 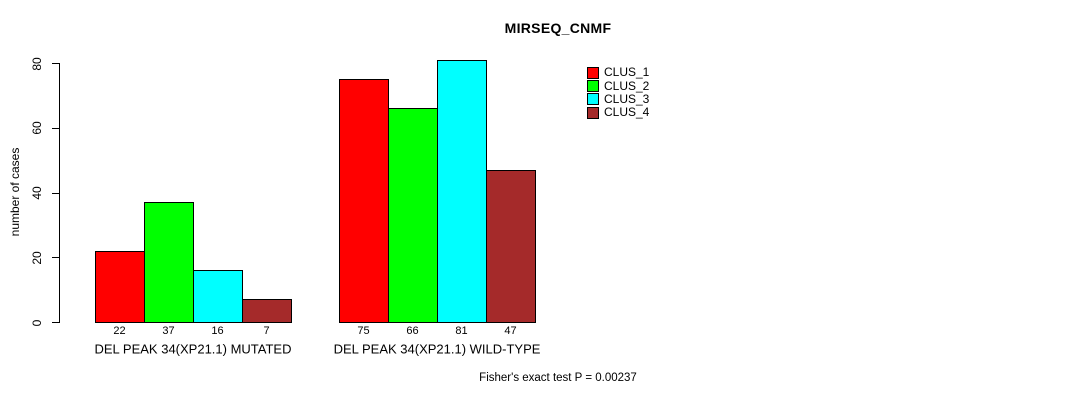 I want to click on fisher-test-annotation: Fisher's exact test P = 0.00237, so click(x=558, y=378).